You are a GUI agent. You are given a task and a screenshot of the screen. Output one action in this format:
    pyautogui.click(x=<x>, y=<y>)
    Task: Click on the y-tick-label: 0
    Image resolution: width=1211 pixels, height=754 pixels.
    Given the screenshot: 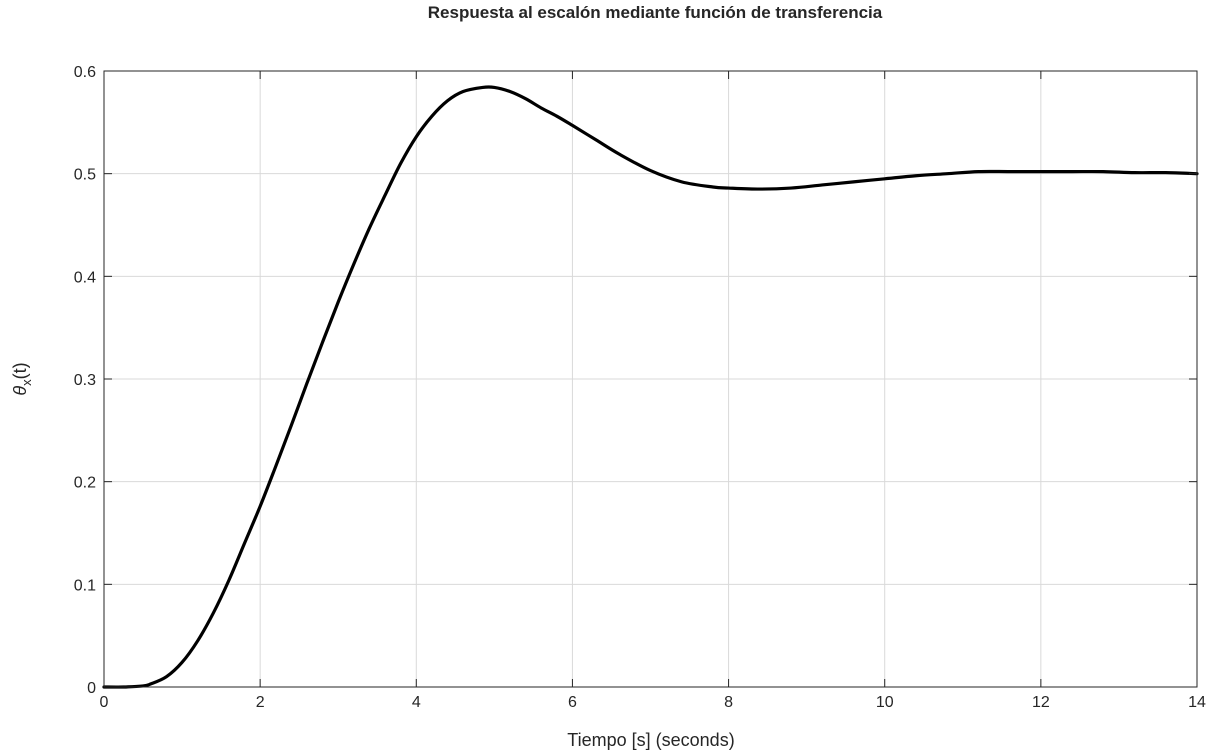 What is the action you would take?
    pyautogui.click(x=91, y=688)
    